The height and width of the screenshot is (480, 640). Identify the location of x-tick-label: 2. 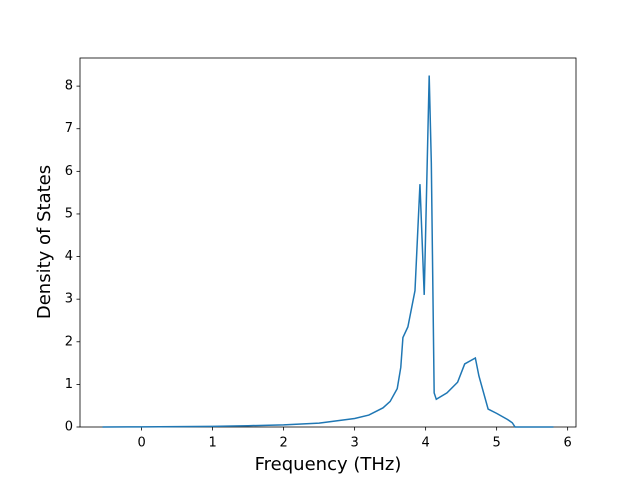
(283, 443).